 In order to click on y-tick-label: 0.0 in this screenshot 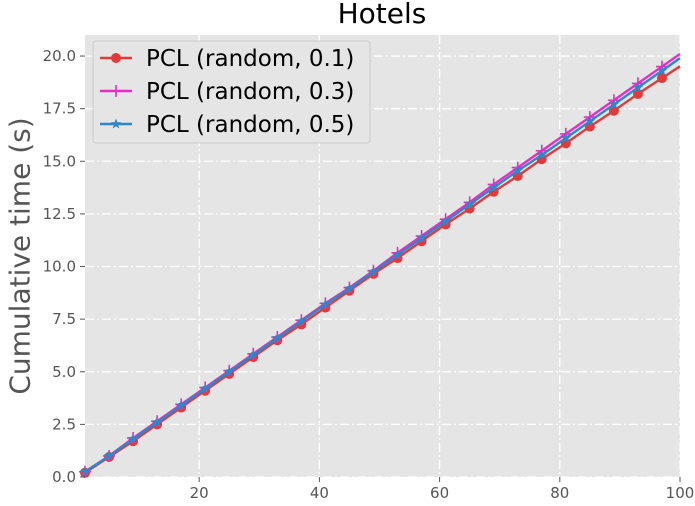, I will do `click(64, 477)`.